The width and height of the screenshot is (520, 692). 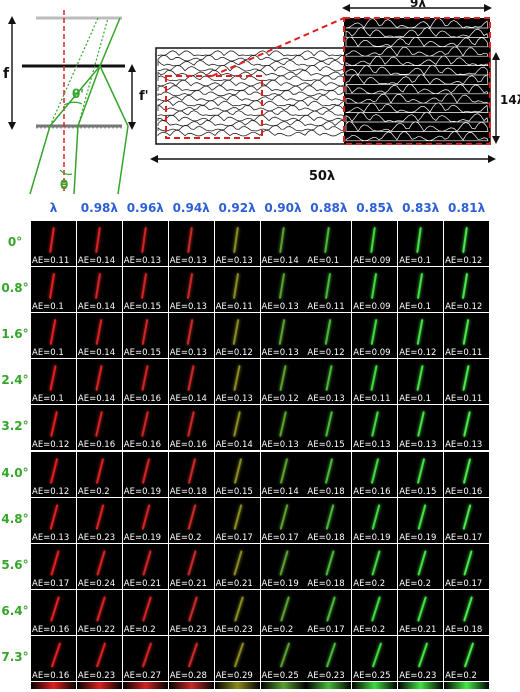 I want to click on row-header-angle: 6.4°, so click(x=15, y=610).